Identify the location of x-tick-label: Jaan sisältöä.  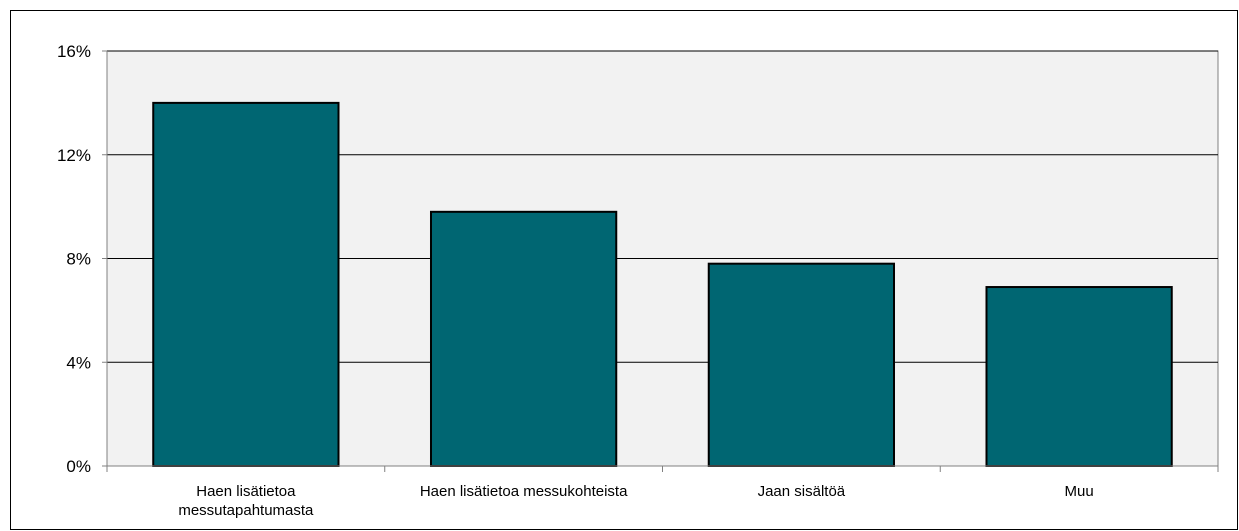
(802, 491).